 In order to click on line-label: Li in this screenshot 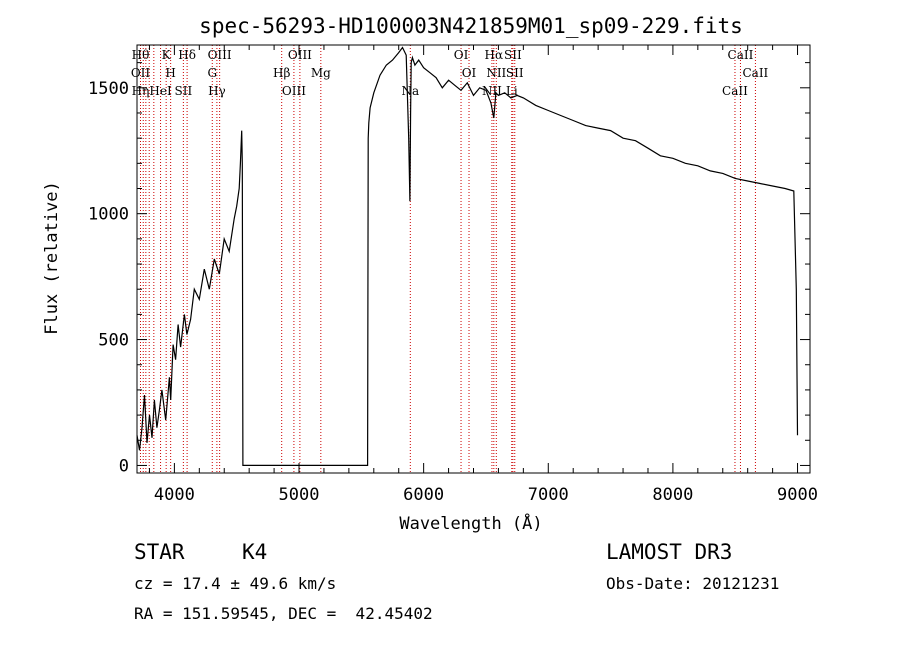, I will do `click(512, 91)`.